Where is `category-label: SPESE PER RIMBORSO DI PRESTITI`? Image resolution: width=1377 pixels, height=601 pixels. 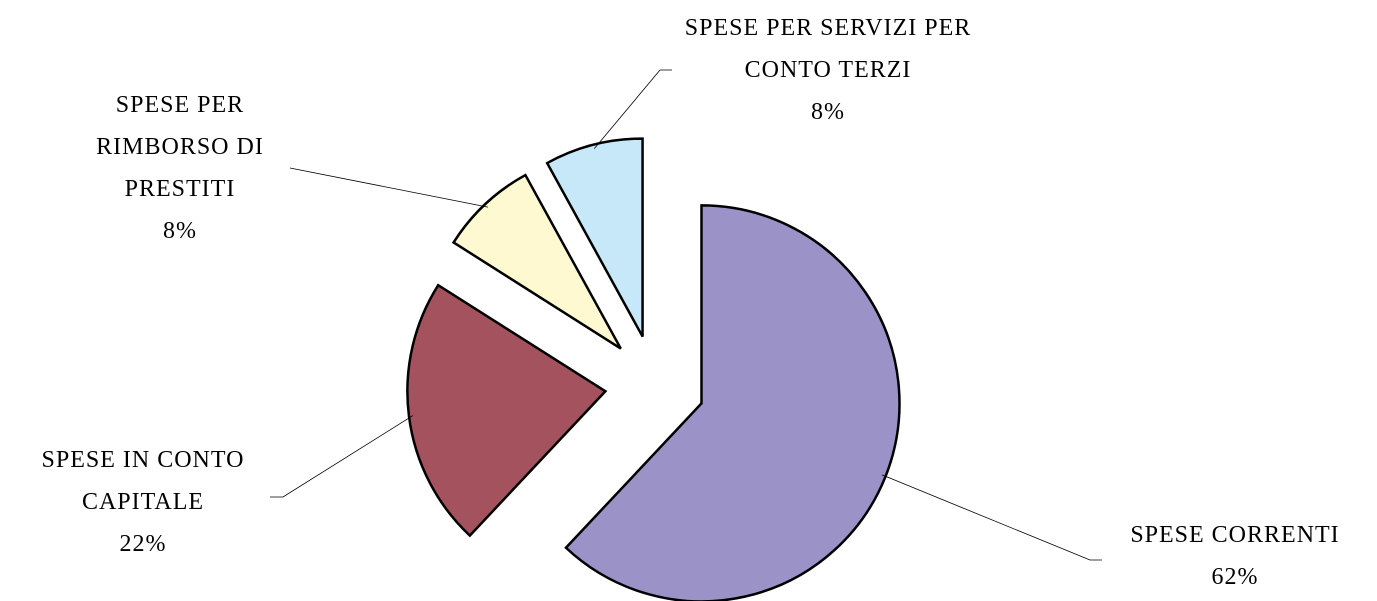 category-label: SPESE PER RIMBORSO DI PRESTITI is located at coordinates (180, 147).